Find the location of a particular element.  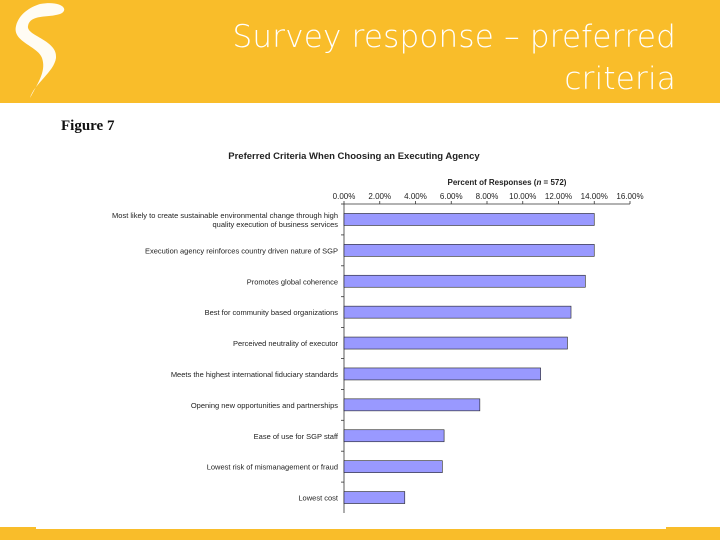

x-tick-label: 4.00% is located at coordinates (415, 196).